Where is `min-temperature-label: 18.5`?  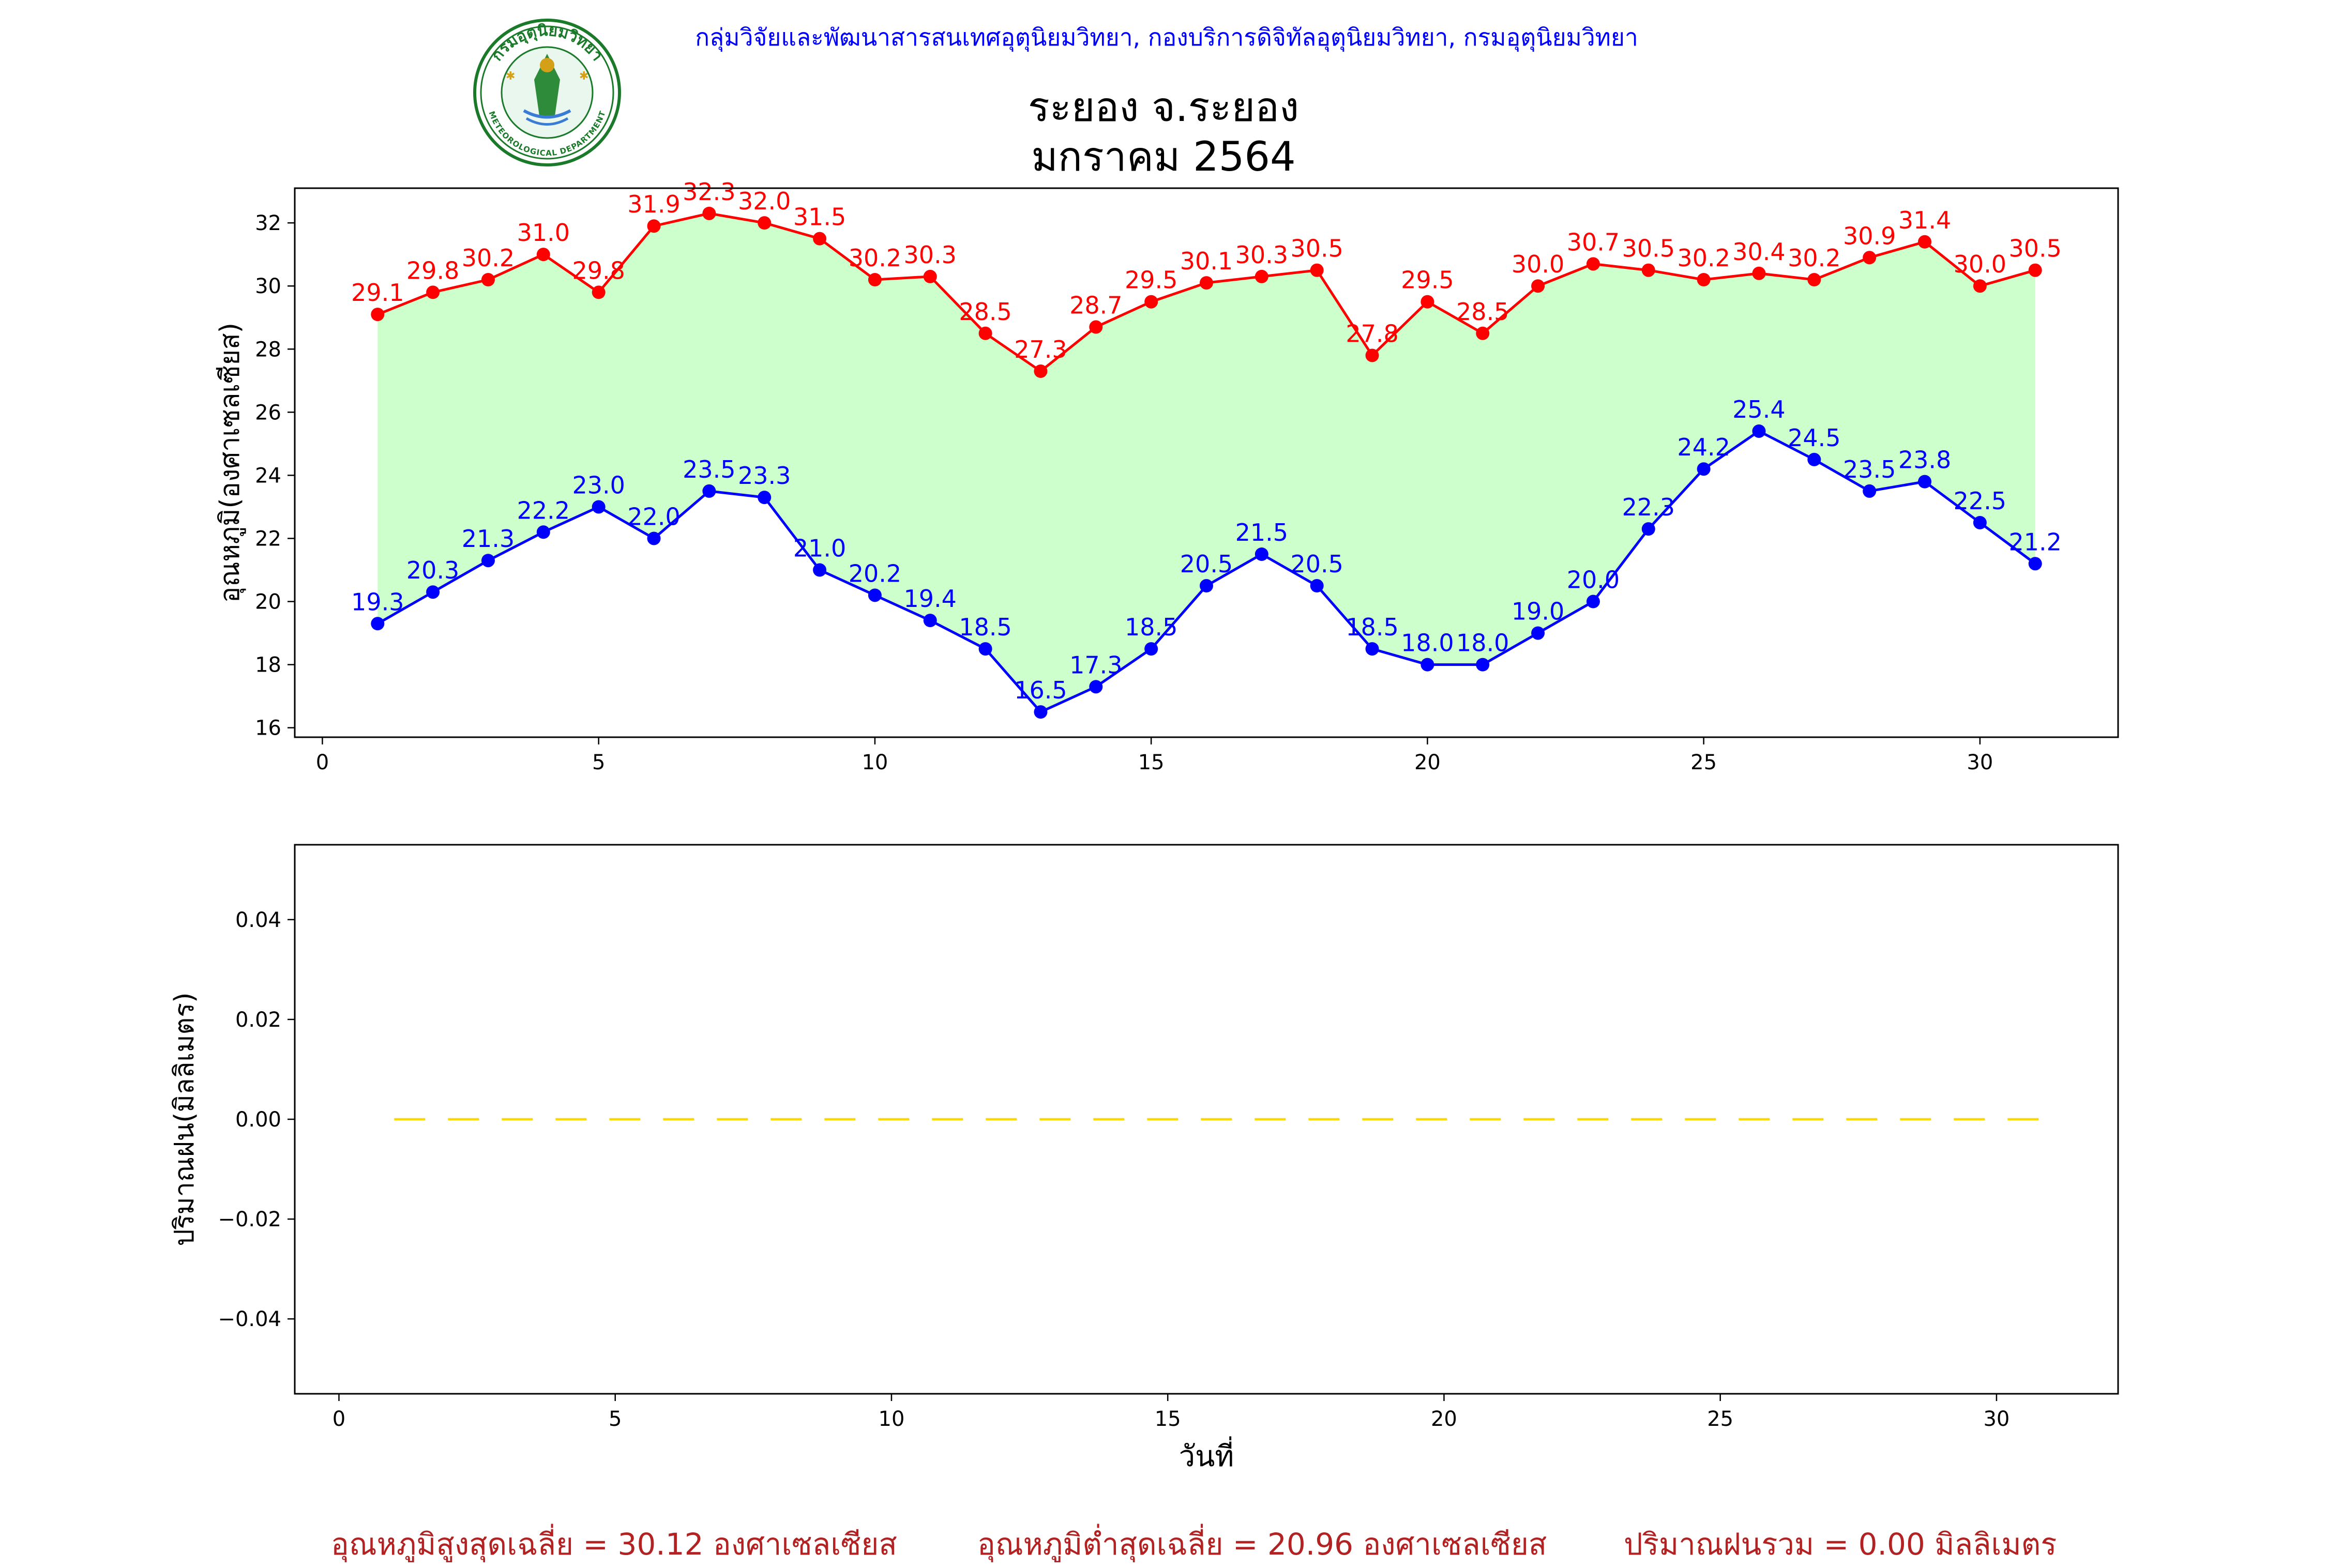
min-temperature-label: 18.5 is located at coordinates (1151, 627).